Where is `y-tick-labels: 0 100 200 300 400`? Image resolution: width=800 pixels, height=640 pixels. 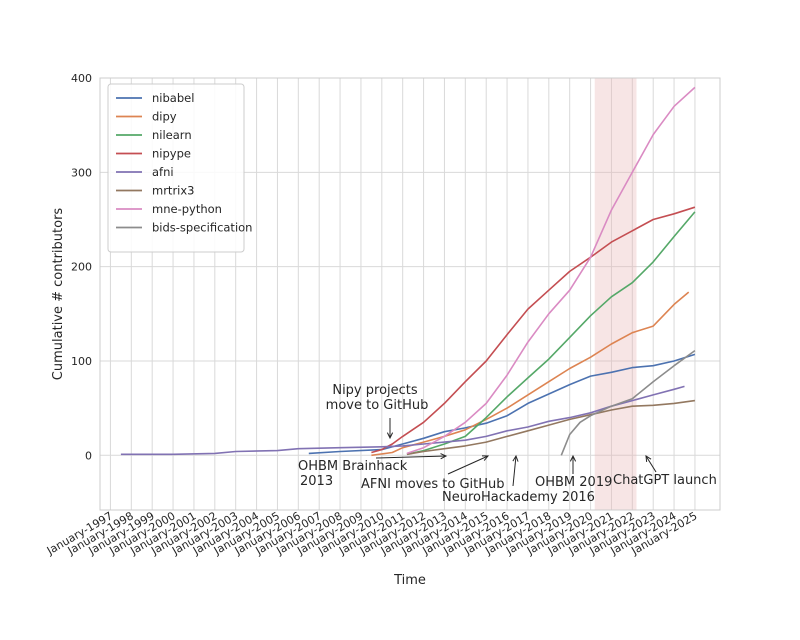
y-tick-labels: 0 100 200 300 400 is located at coordinates (81, 267).